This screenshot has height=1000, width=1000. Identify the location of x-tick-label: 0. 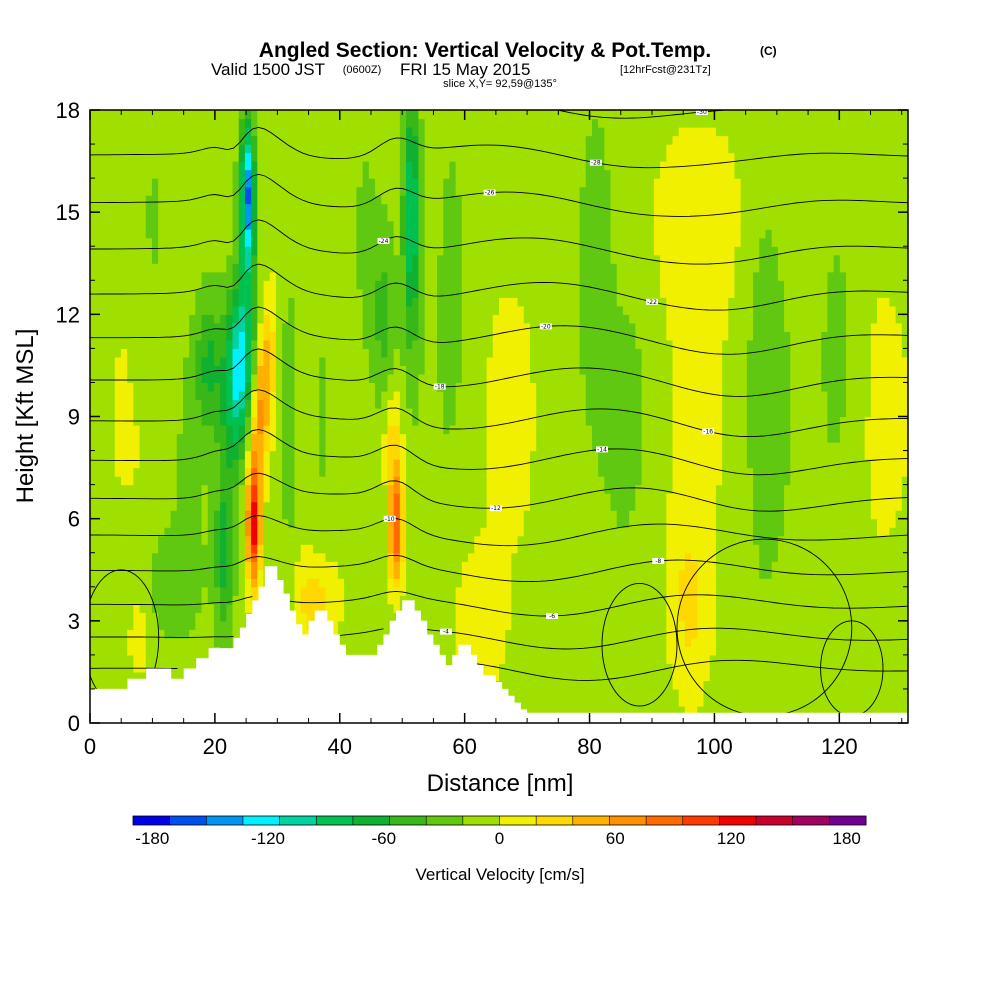
(90, 746).